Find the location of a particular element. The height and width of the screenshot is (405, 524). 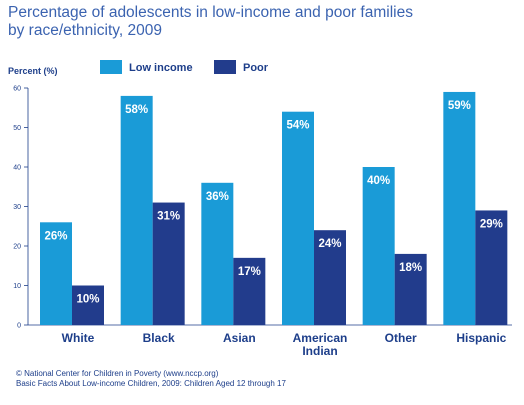

data-label-low-income: 26% is located at coordinates (55, 236).